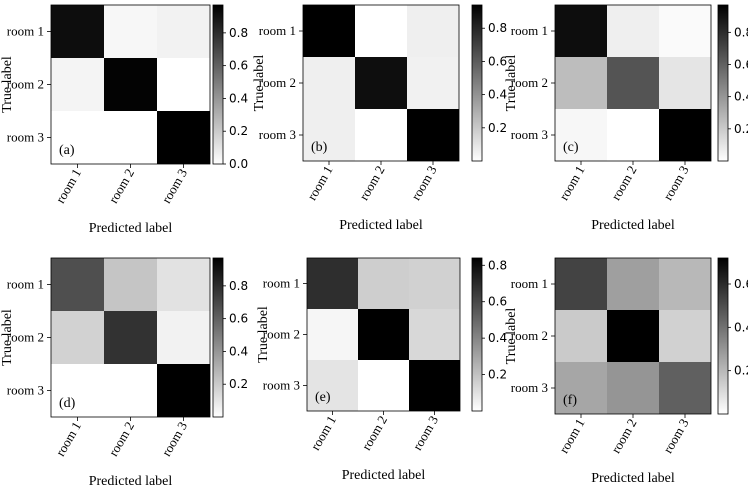 This screenshot has height=488, width=748. What do you see at coordinates (319, 147) in the screenshot?
I see `panel-label: (b)` at bounding box center [319, 147].